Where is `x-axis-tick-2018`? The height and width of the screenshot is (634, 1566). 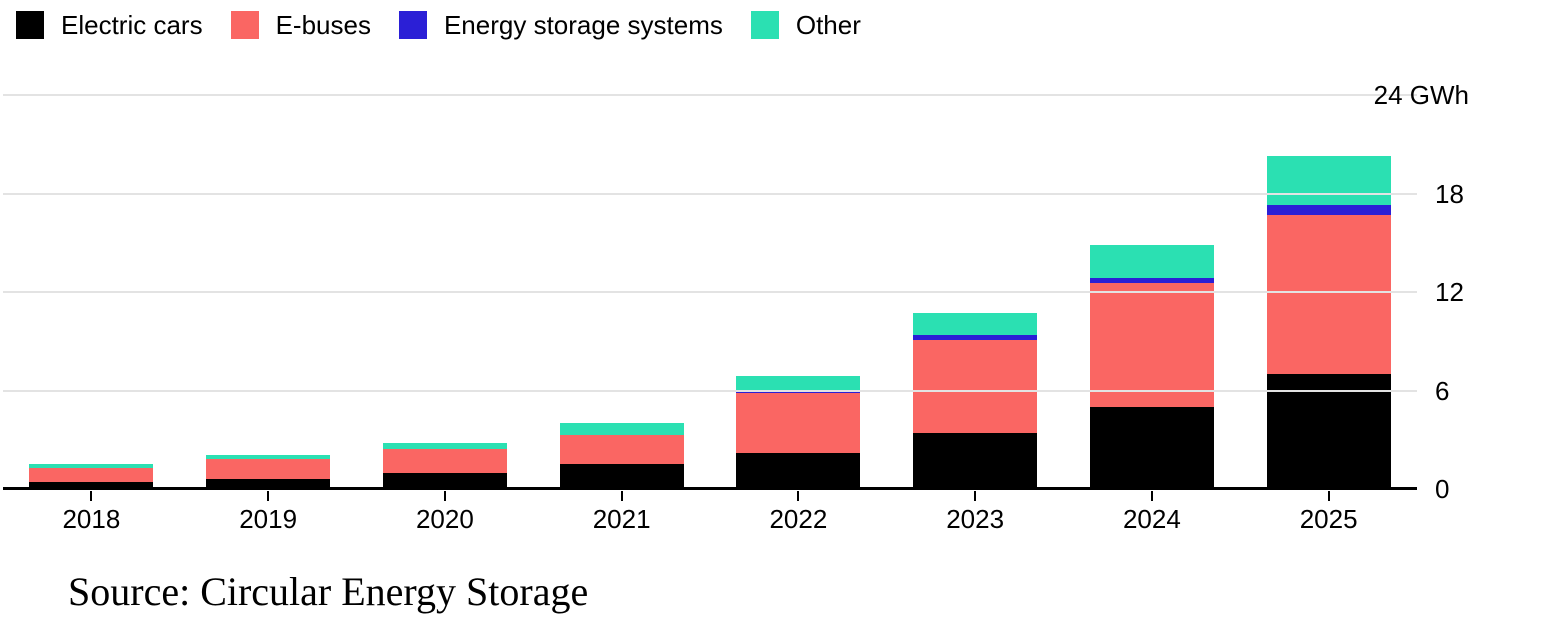
x-axis-tick-2018 is located at coordinates (91, 496).